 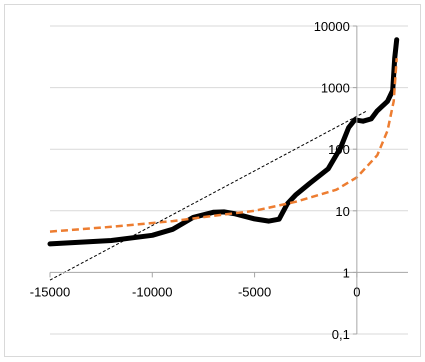 What do you see at coordinates (342, 211) in the screenshot?
I see `y-tick-label-3: 10` at bounding box center [342, 211].